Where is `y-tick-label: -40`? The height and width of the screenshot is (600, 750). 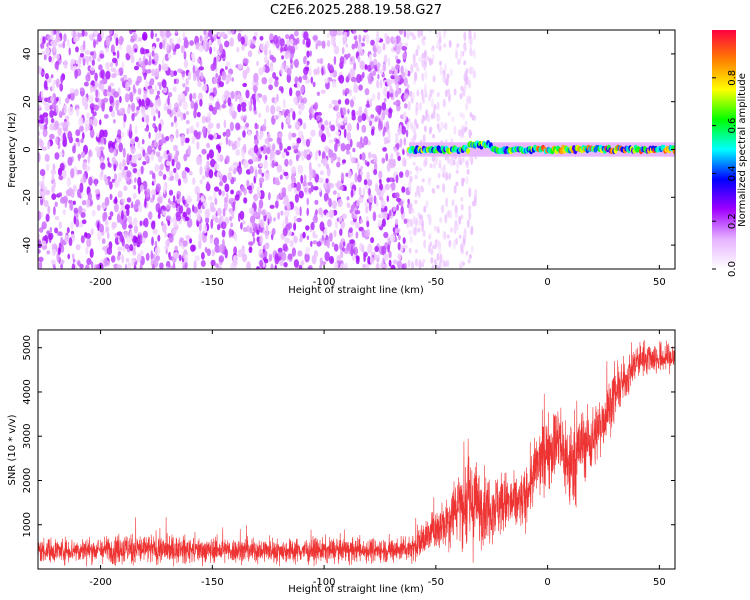
y-tick-label: -40 is located at coordinates (27, 245).